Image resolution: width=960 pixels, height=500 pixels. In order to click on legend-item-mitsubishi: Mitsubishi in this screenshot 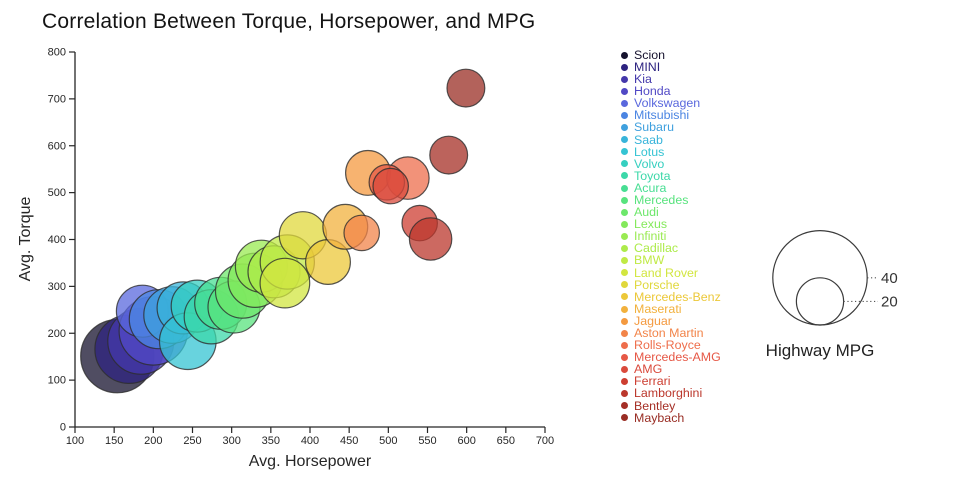, I will do `click(671, 115)`.